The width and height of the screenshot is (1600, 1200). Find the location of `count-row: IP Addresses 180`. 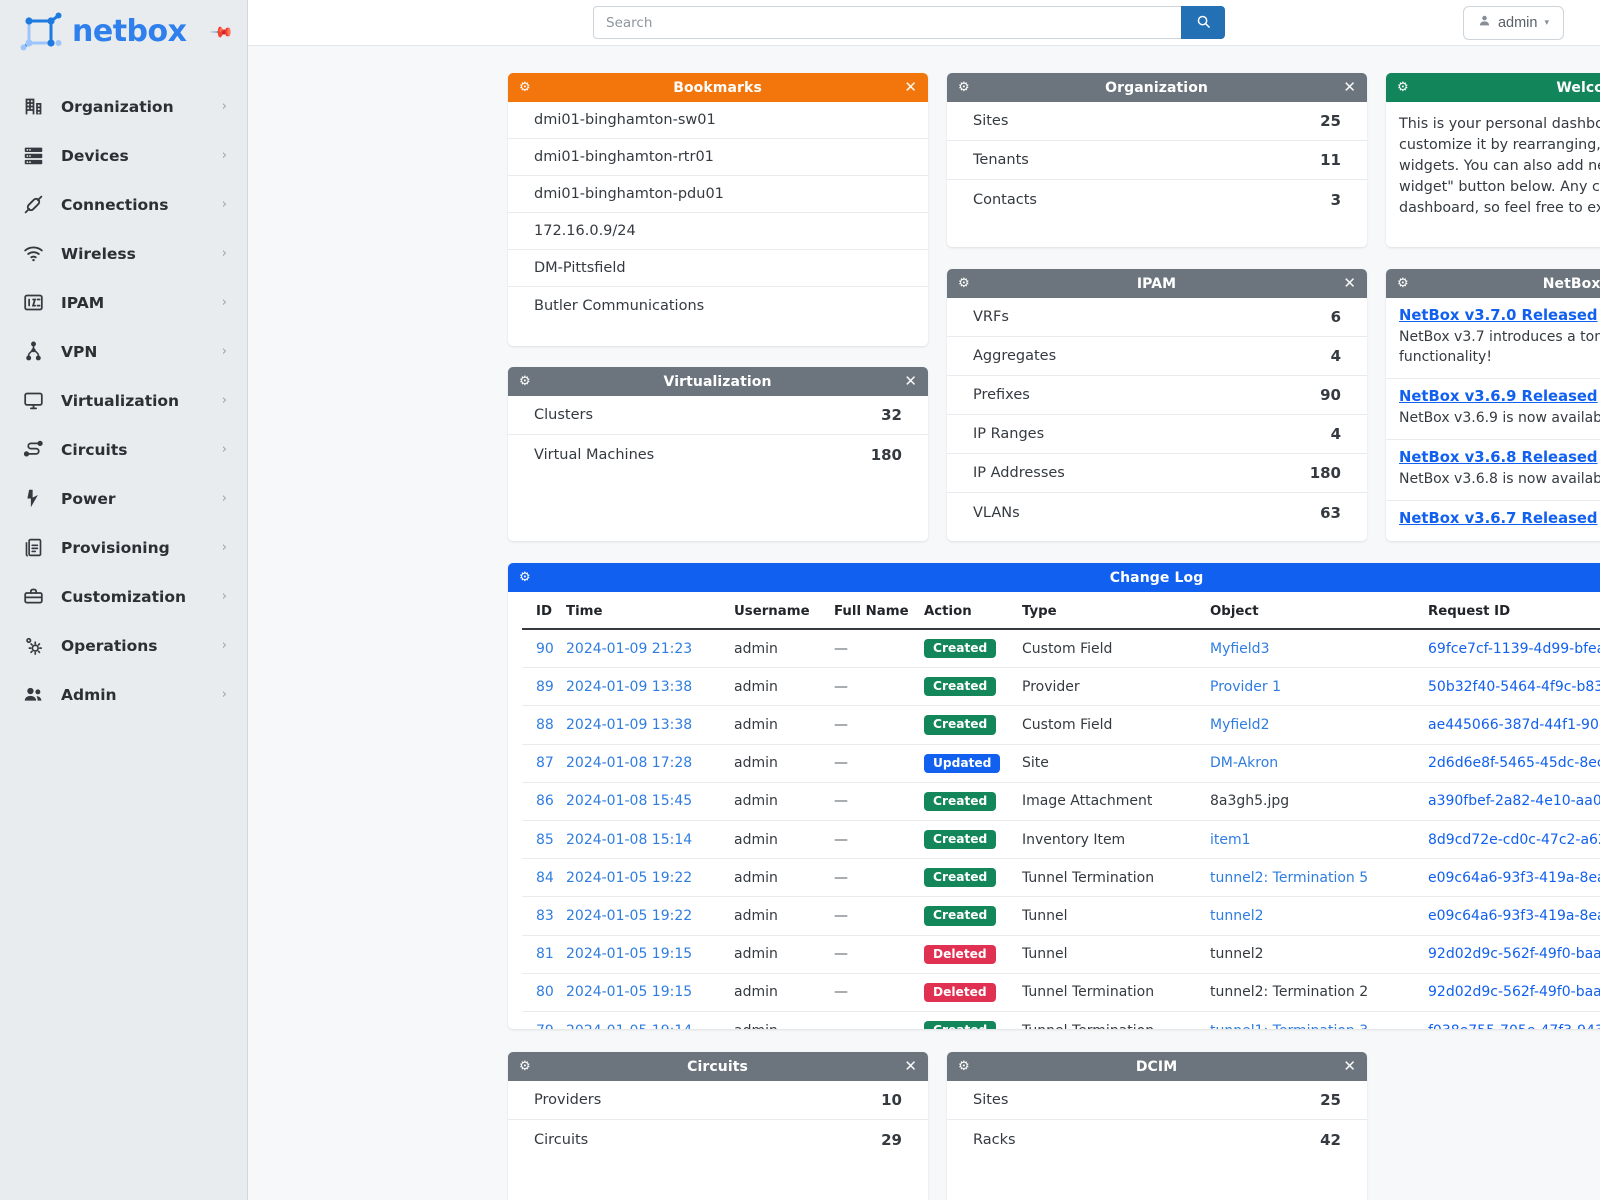

count-row: IP Addresses 180 is located at coordinates (1157, 473).